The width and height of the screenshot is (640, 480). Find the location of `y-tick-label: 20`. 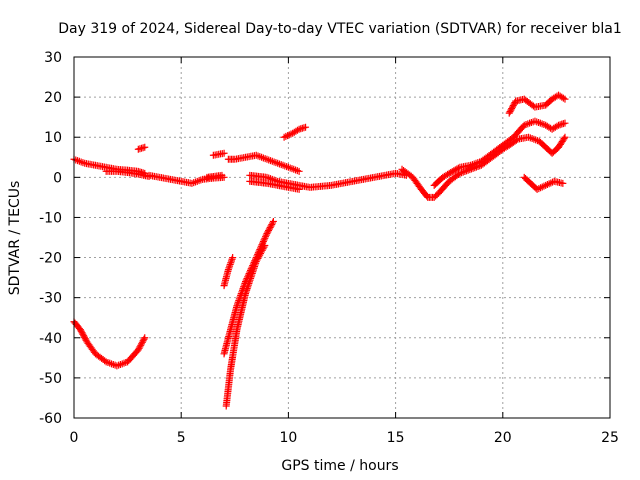

y-tick-label: 20 is located at coordinates (53, 98).